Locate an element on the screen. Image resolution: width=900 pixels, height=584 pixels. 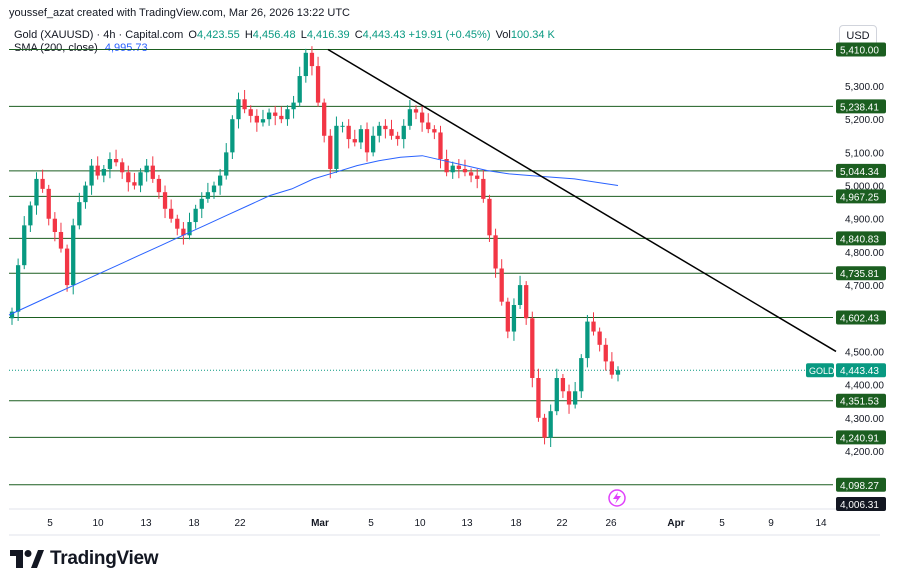
brand-name: TradingView is located at coordinates (104, 558).